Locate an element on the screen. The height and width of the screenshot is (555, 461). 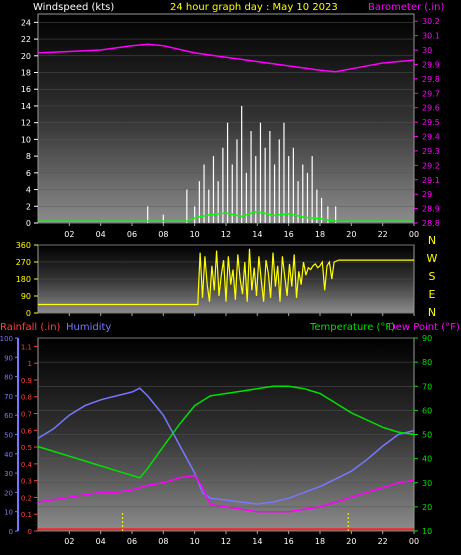
rain-tick-label: 0.3 is located at coordinates (26, 482).